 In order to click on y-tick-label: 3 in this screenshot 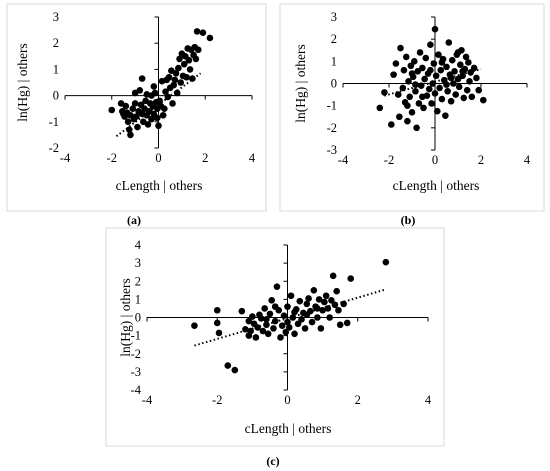, I will do `click(334, 17)`.